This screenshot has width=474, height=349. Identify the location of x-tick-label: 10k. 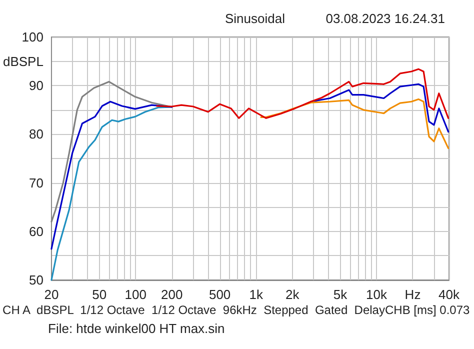
(377, 294).